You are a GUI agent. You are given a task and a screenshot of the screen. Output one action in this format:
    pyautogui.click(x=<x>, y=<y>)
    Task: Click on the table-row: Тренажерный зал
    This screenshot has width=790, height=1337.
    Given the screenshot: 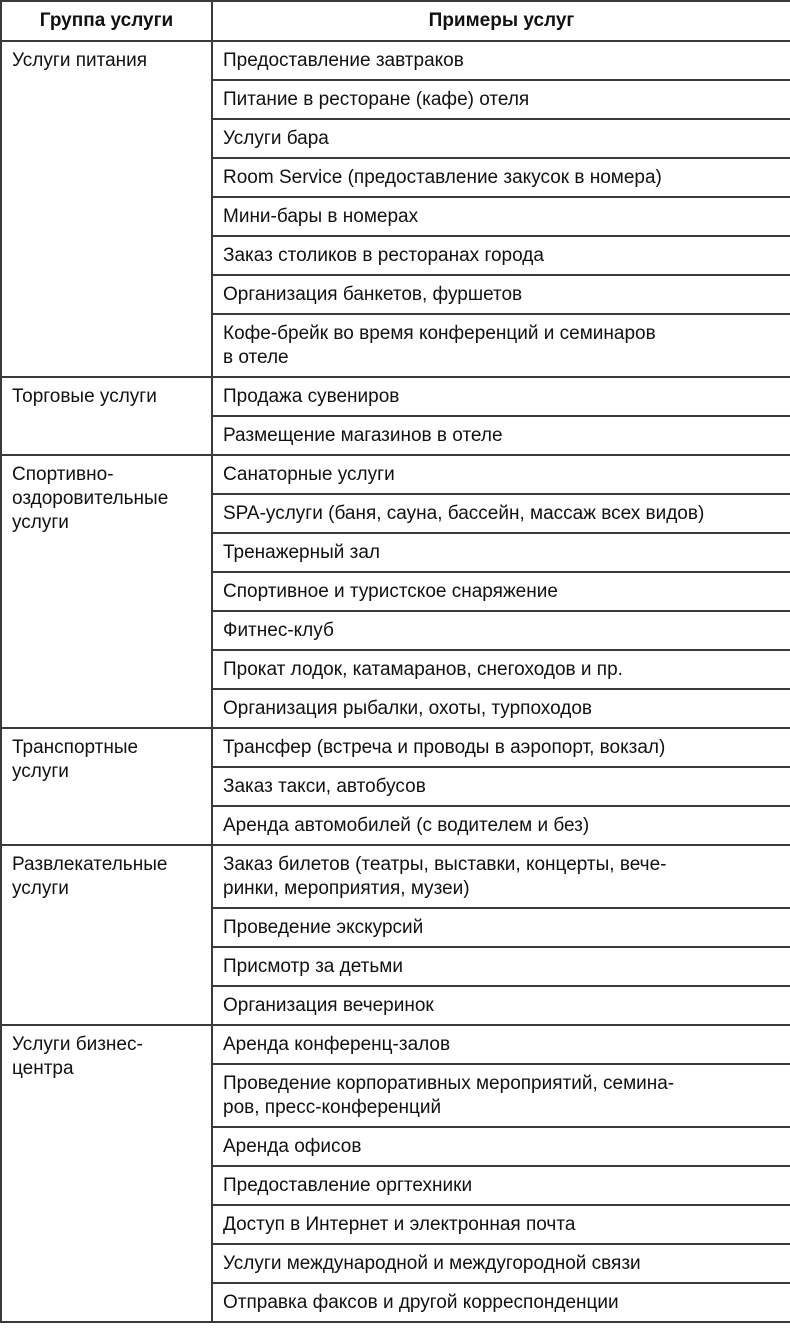 What is the action you would take?
    pyautogui.click(x=395, y=552)
    